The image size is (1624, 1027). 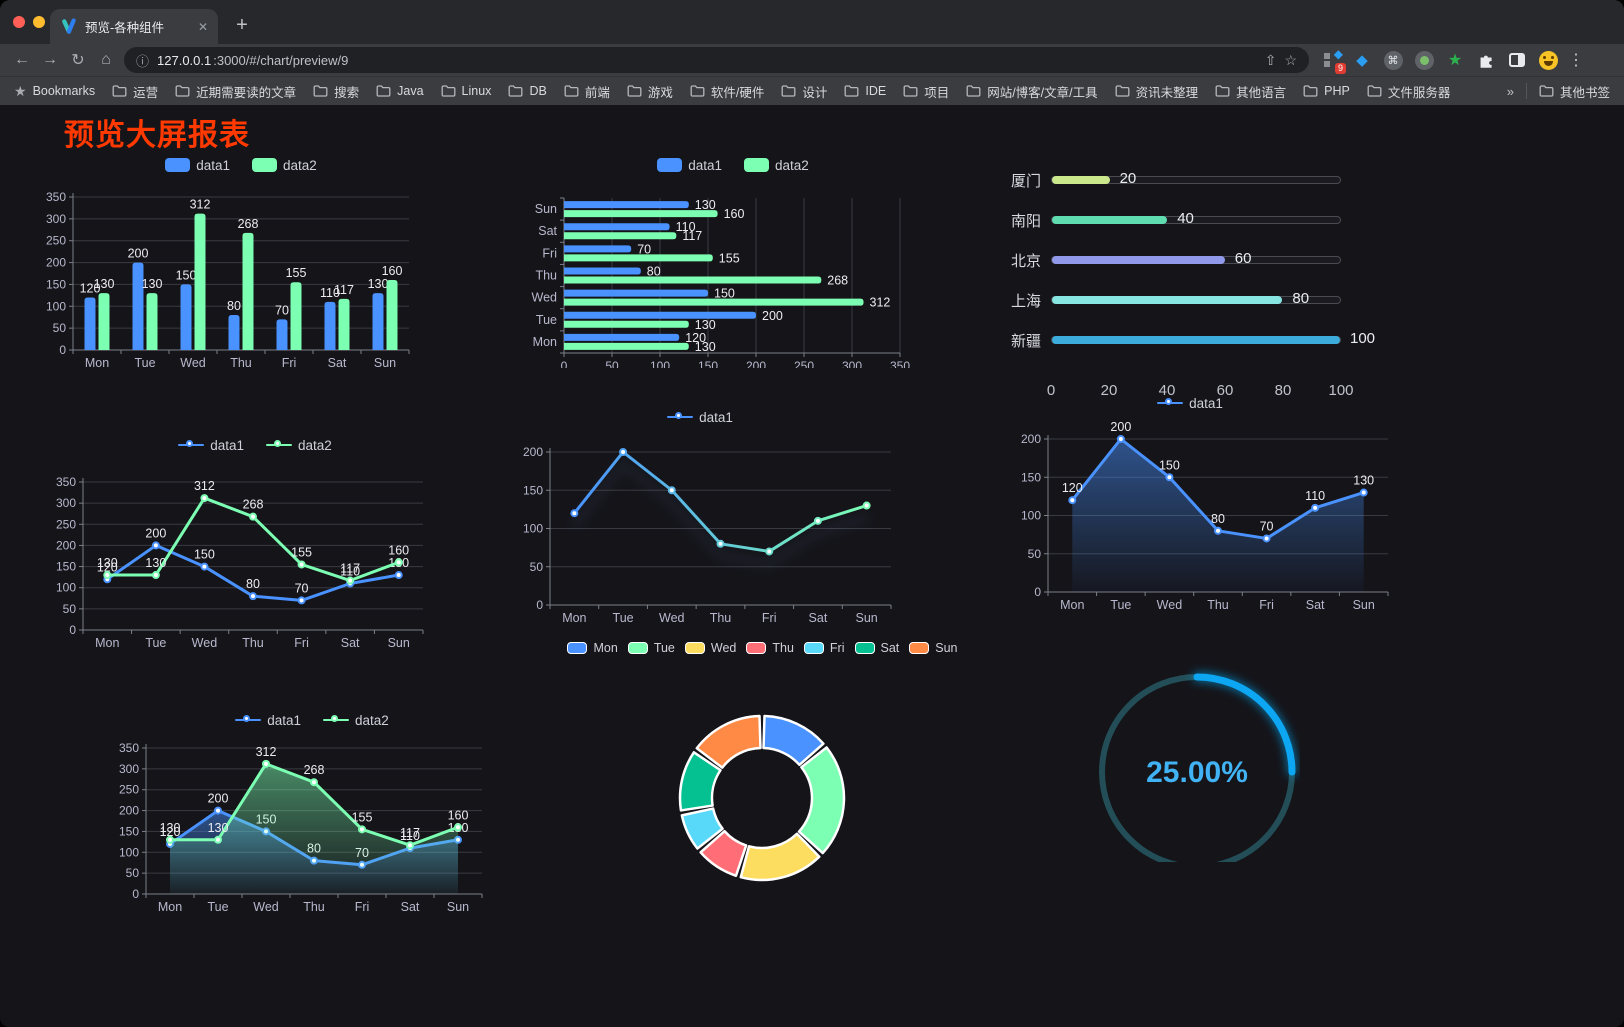 What do you see at coordinates (1290, 59) in the screenshot?
I see `bookmark-star-icon: ☆` at bounding box center [1290, 59].